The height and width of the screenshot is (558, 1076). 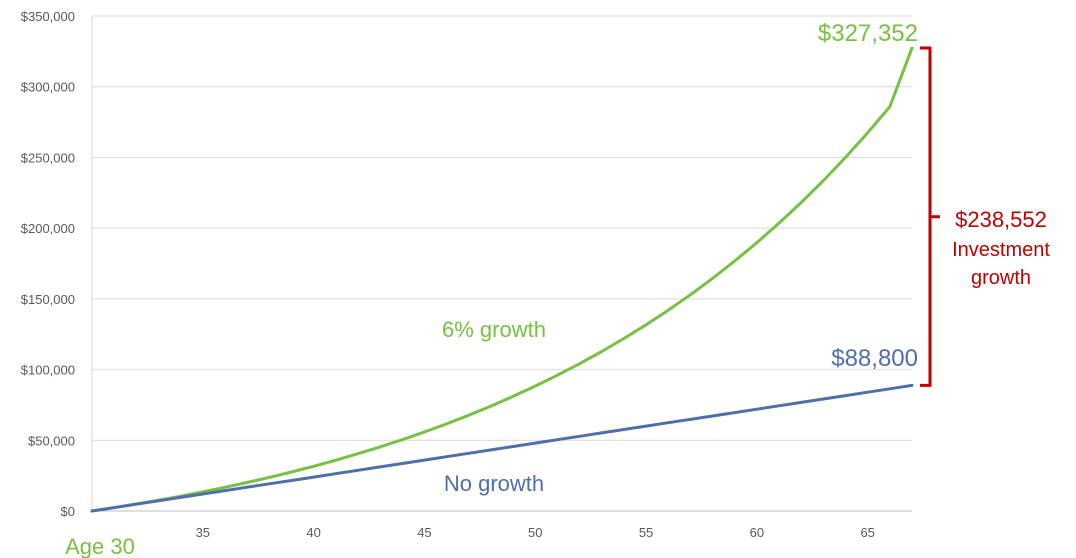 I want to click on end-value-label-6pct-growth: $327,352, so click(x=868, y=33).